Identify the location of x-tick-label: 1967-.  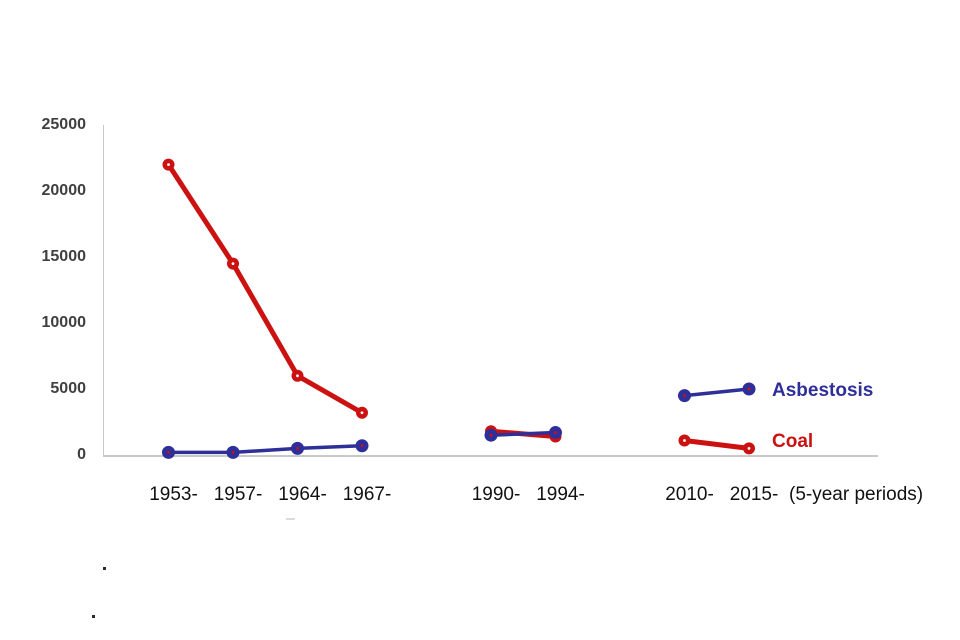
(367, 494).